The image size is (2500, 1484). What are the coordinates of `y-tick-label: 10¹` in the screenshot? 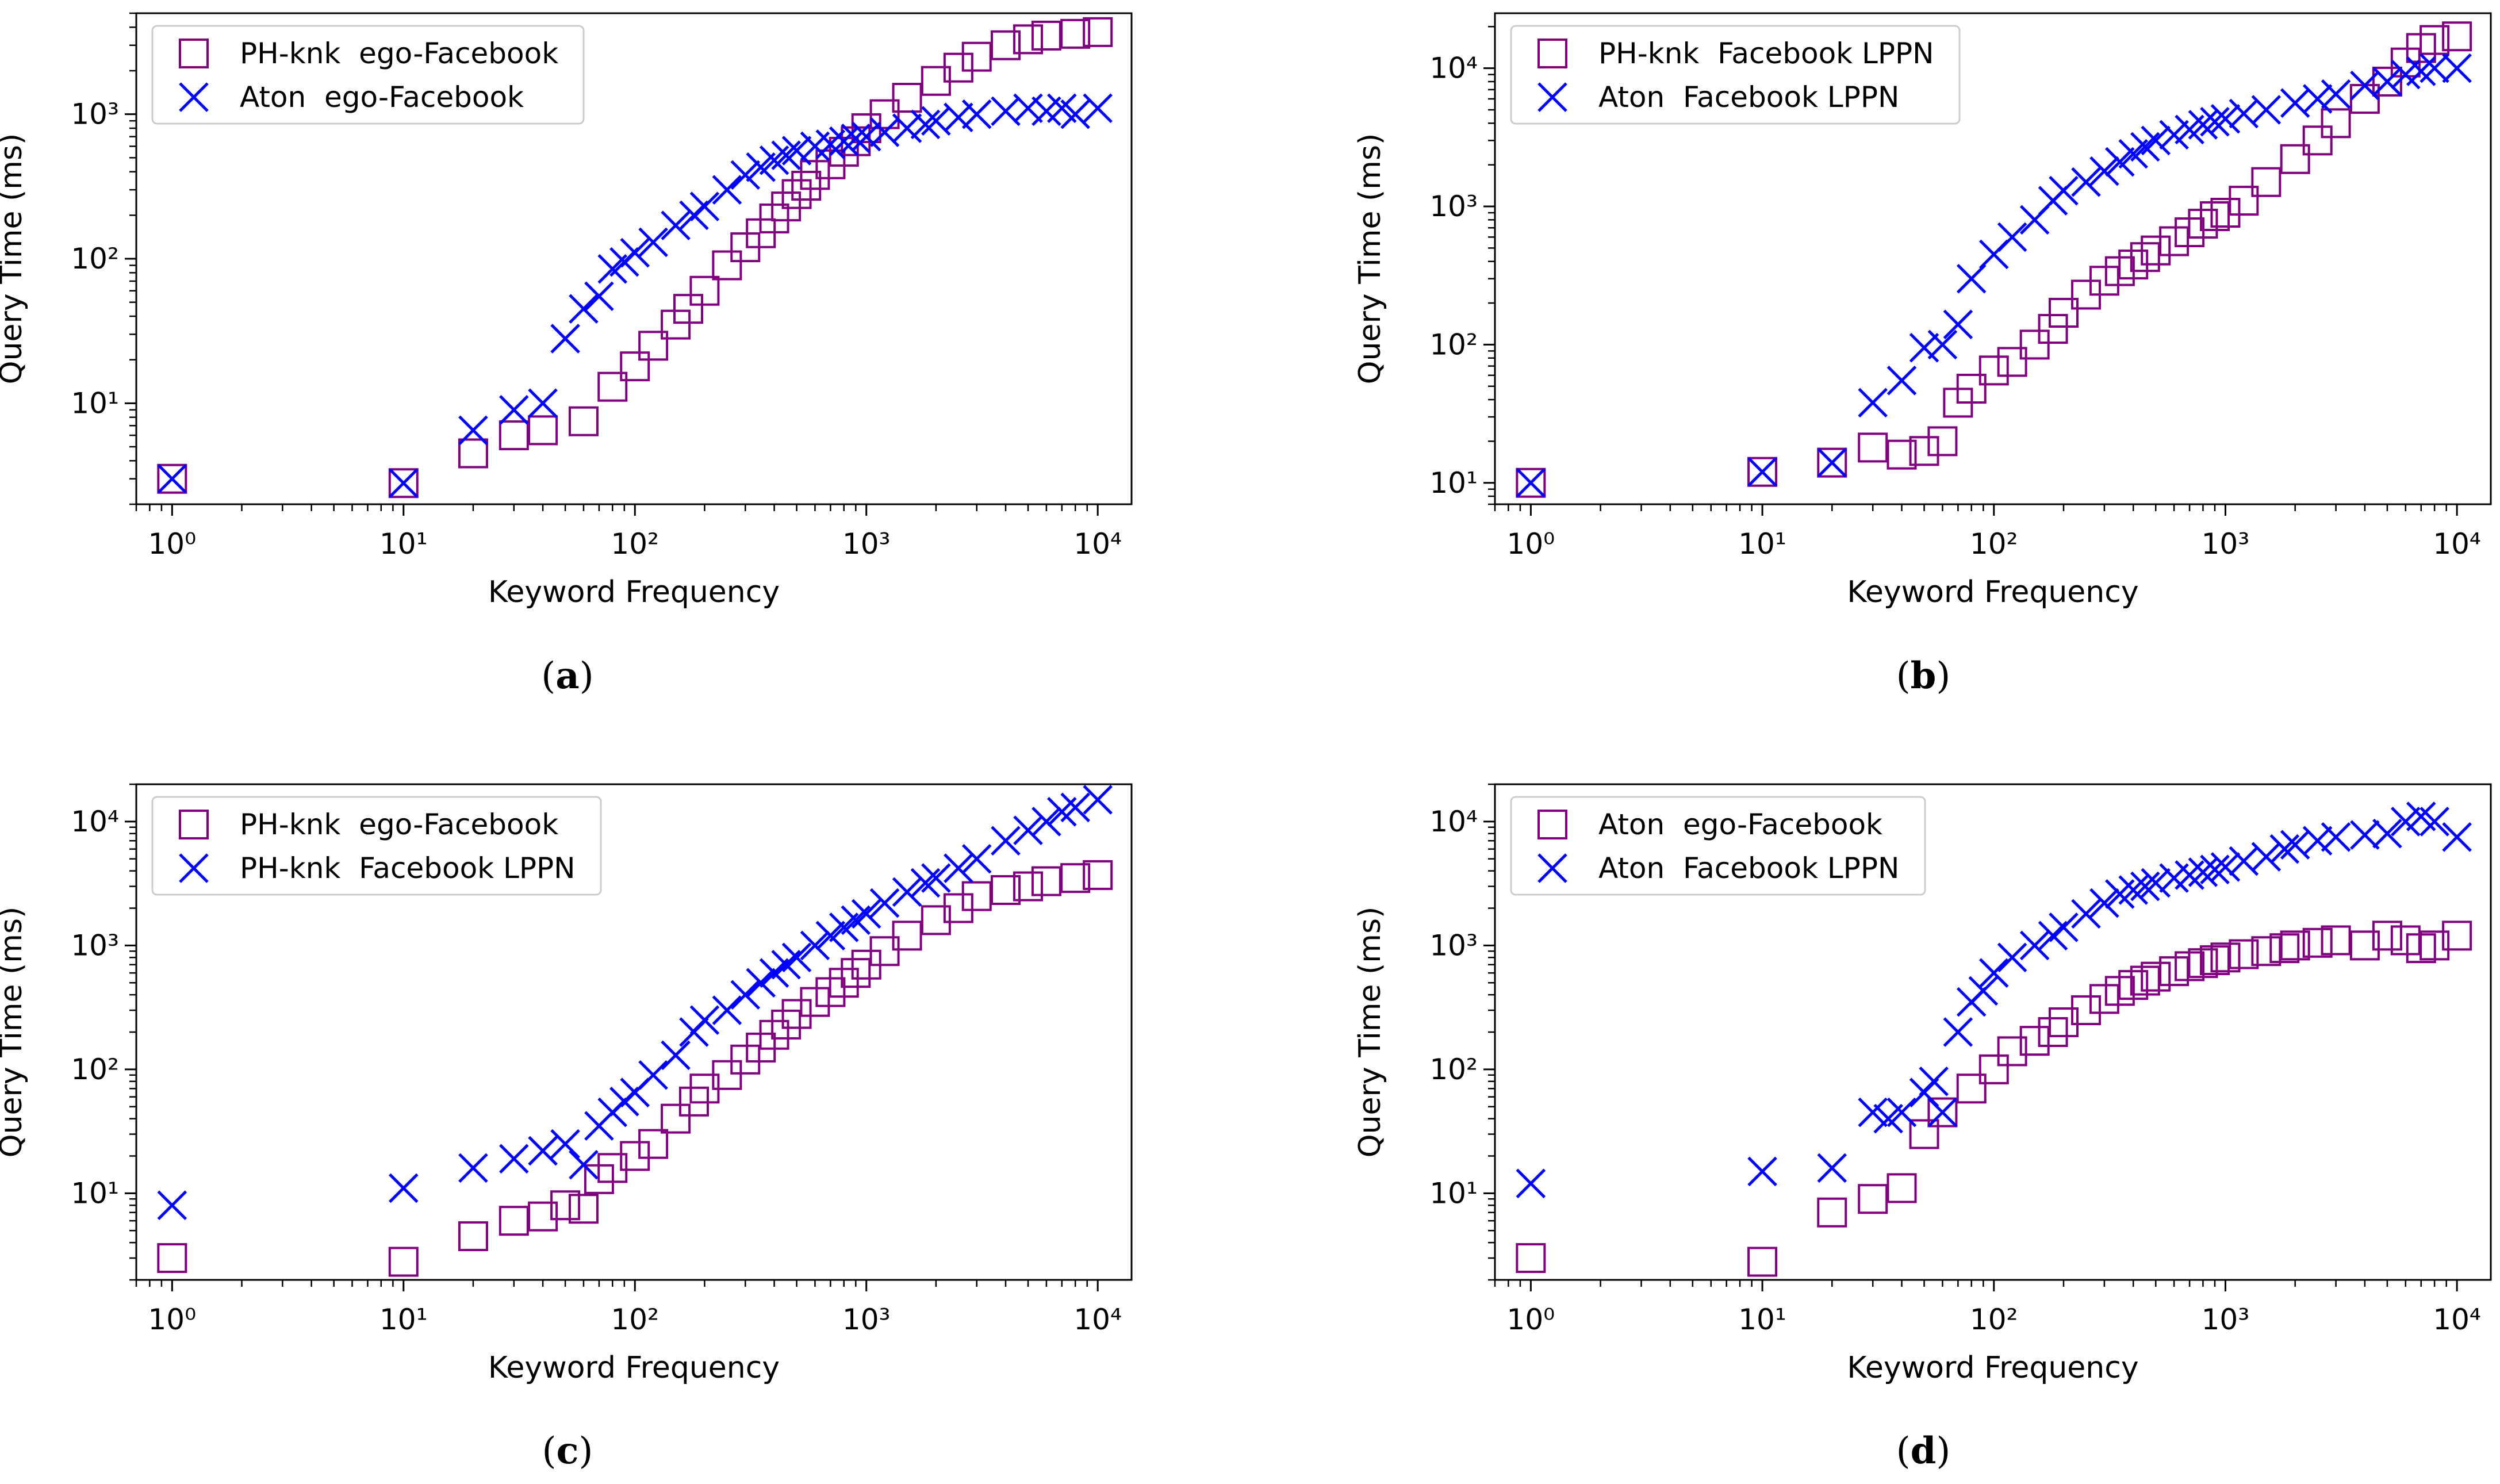 It's located at (95, 403).